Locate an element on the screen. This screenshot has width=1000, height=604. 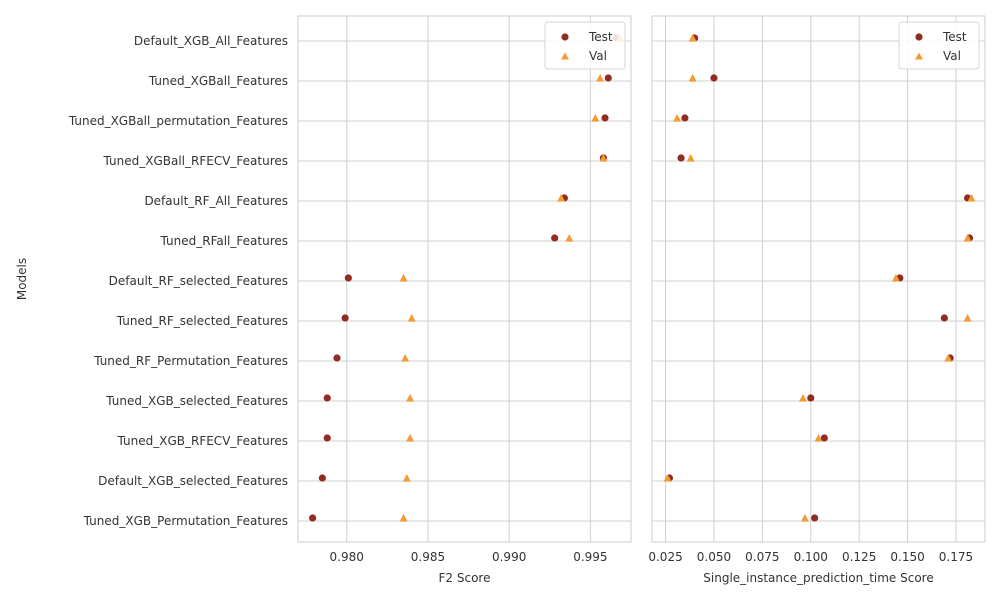
y-tick-label: Tuned_XGBall_Features is located at coordinates (218, 81).